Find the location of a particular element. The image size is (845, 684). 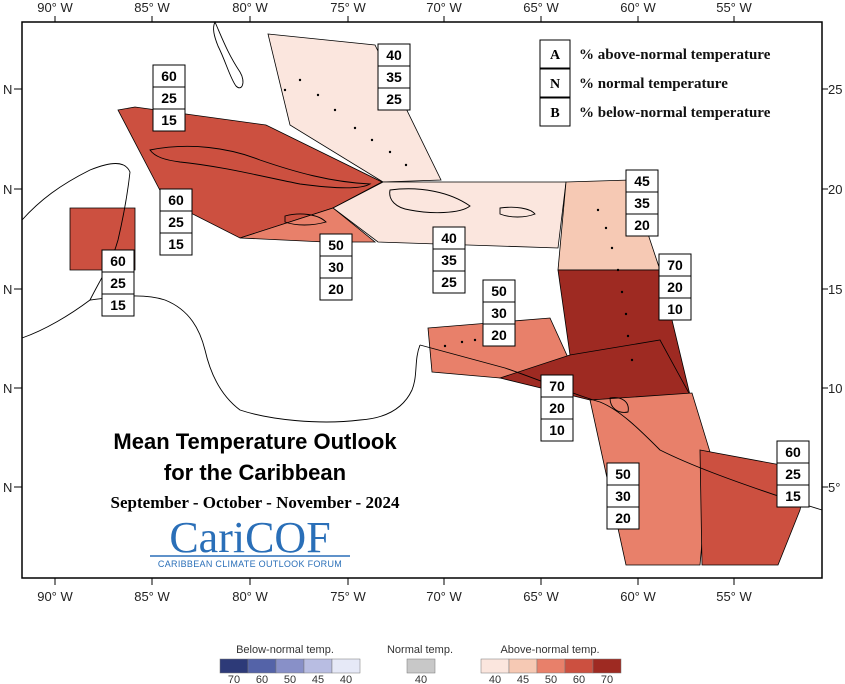

jamaica-outline is located at coordinates (305, 219).